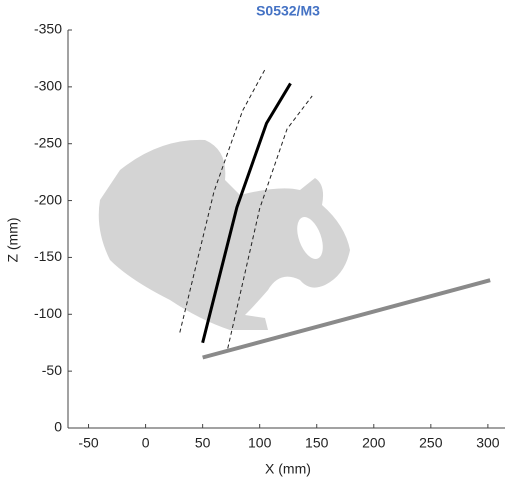 The width and height of the screenshot is (512, 499). What do you see at coordinates (13, 239) in the screenshot?
I see `y-axis-label: Z (mm)` at bounding box center [13, 239].